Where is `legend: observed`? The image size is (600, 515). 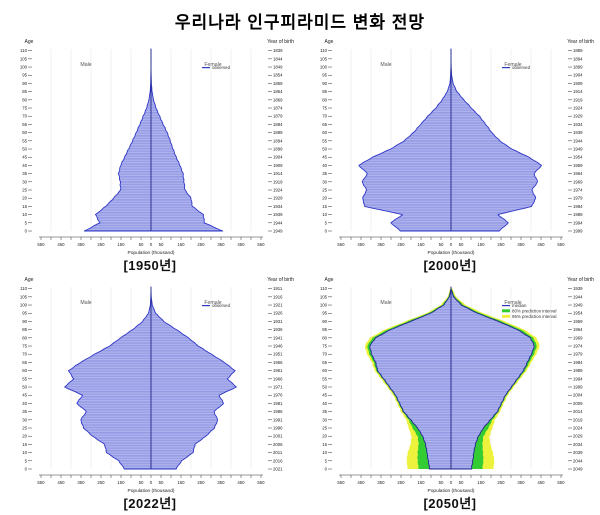 legend: observed is located at coordinates (216, 67).